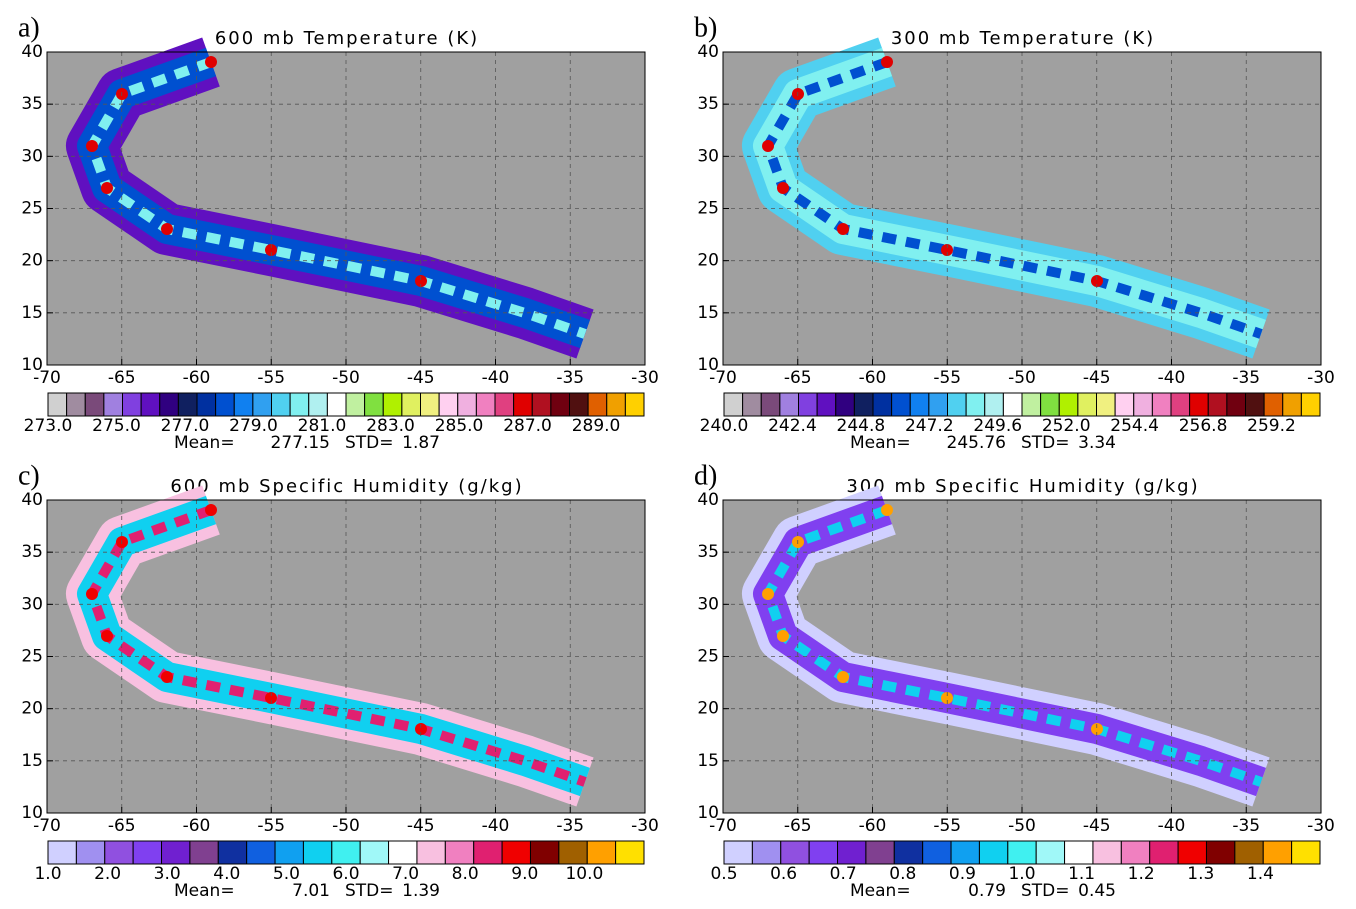 Image resolution: width=1356 pixels, height=909 pixels. Describe the element at coordinates (226, 874) in the screenshot. I see `colorbar-label: 4.0` at that location.